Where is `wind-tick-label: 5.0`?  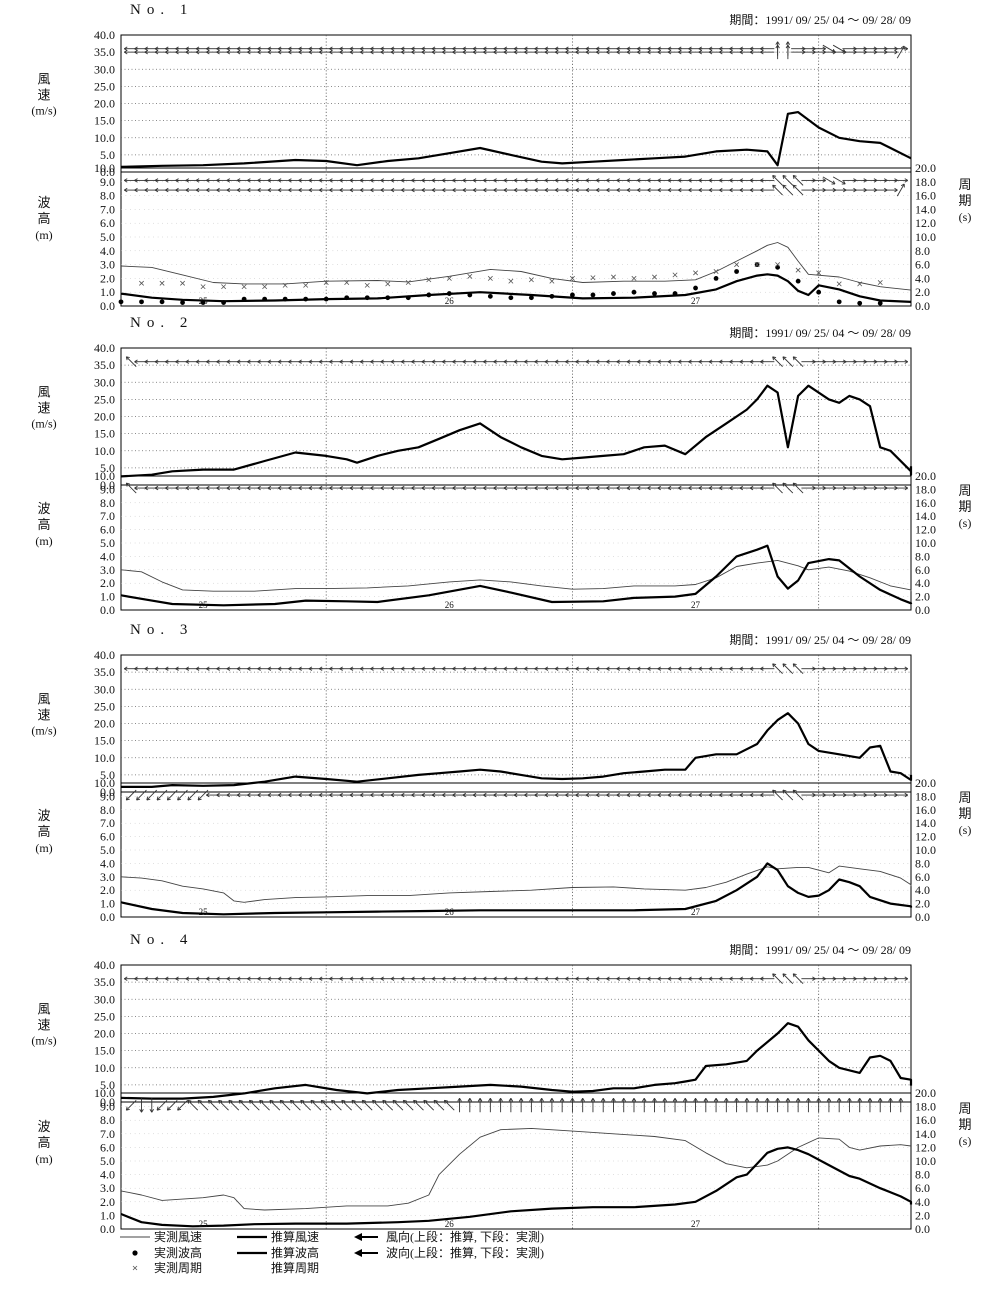 wind-tick-label: 5.0 is located at coordinates (107, 155).